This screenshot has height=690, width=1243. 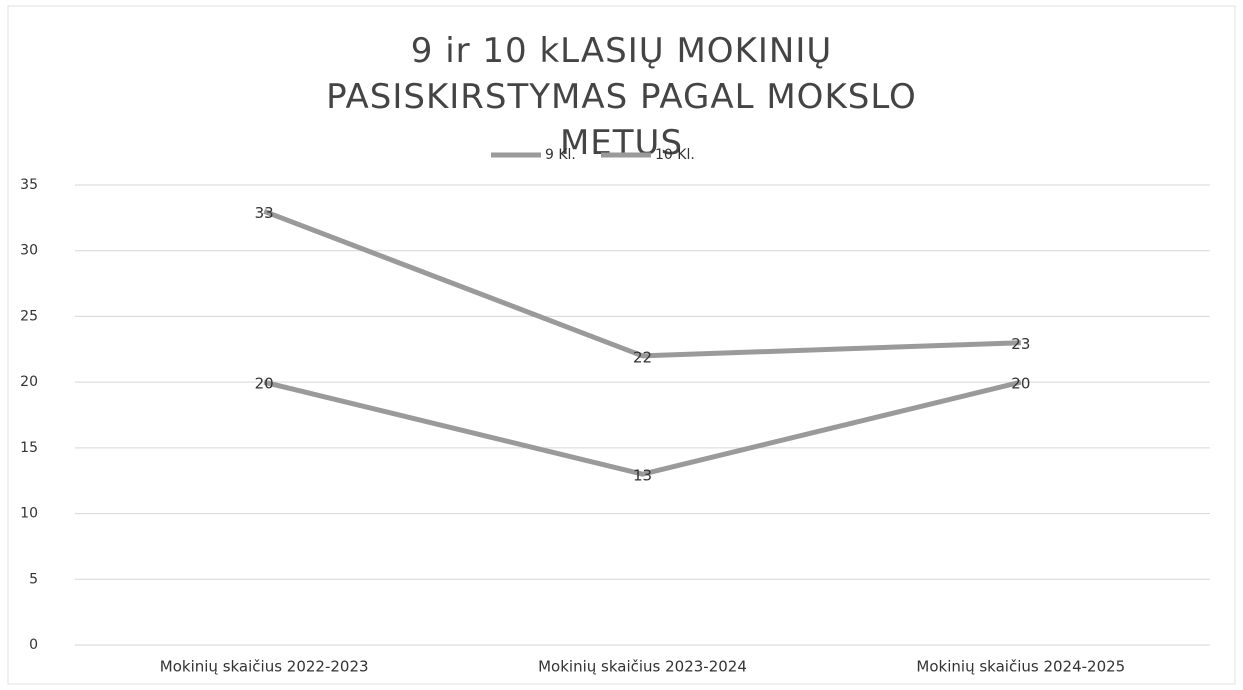 I want to click on y-tick-label: 30, so click(x=29, y=251).